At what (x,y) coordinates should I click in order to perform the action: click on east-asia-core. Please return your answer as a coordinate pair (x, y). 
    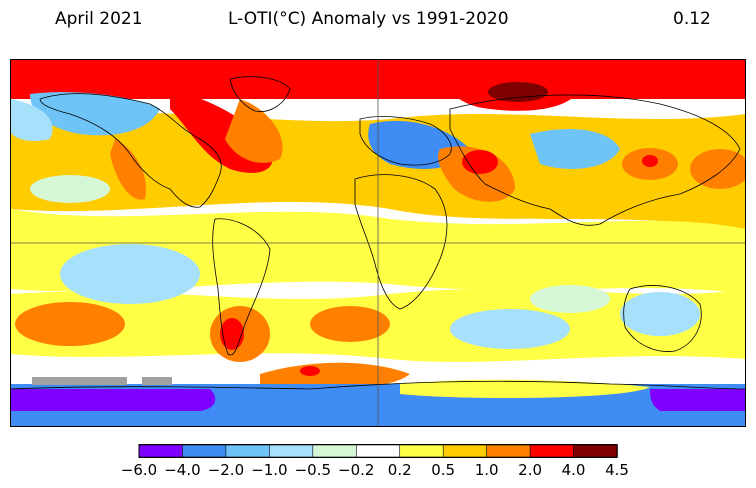
    Looking at the image, I should click on (650, 161).